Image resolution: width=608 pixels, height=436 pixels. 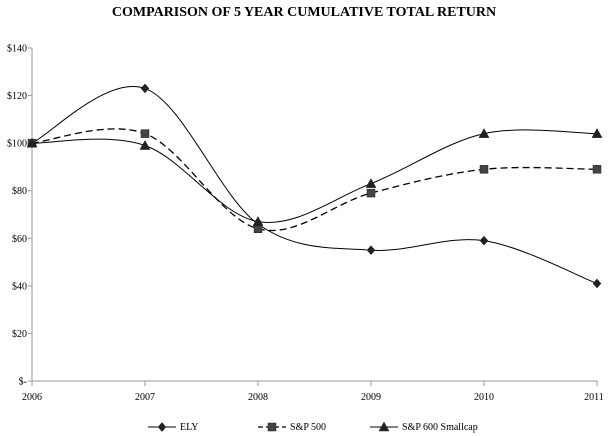 What do you see at coordinates (145, 397) in the screenshot?
I see `x-tick-label: 2007` at bounding box center [145, 397].